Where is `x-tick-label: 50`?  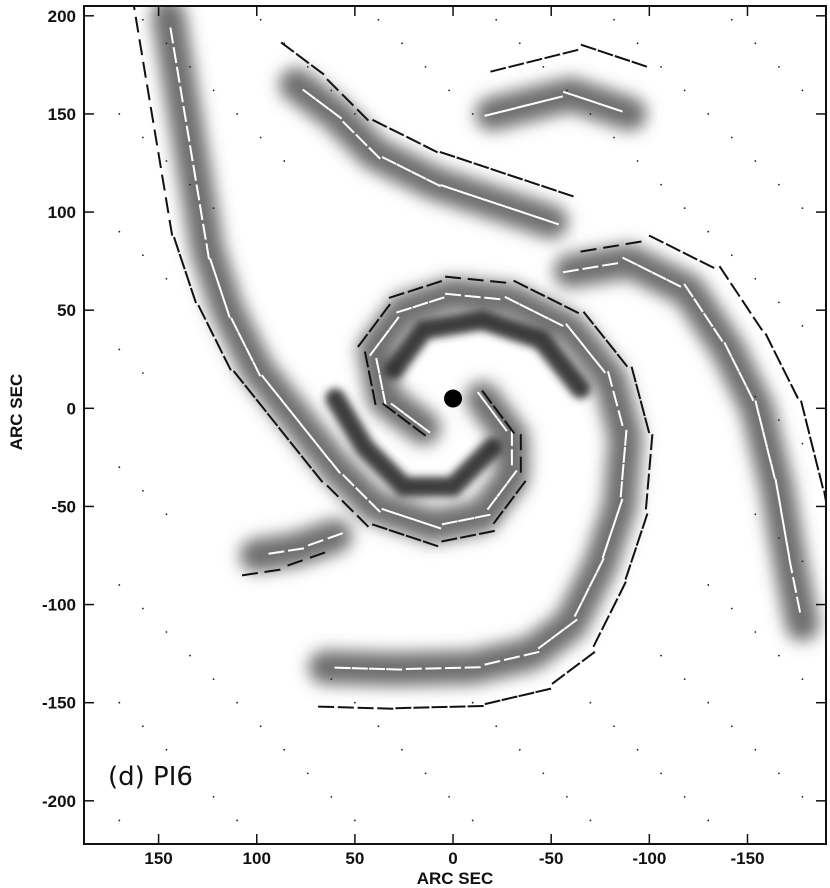
x-tick-label: 50 is located at coordinates (354, 858).